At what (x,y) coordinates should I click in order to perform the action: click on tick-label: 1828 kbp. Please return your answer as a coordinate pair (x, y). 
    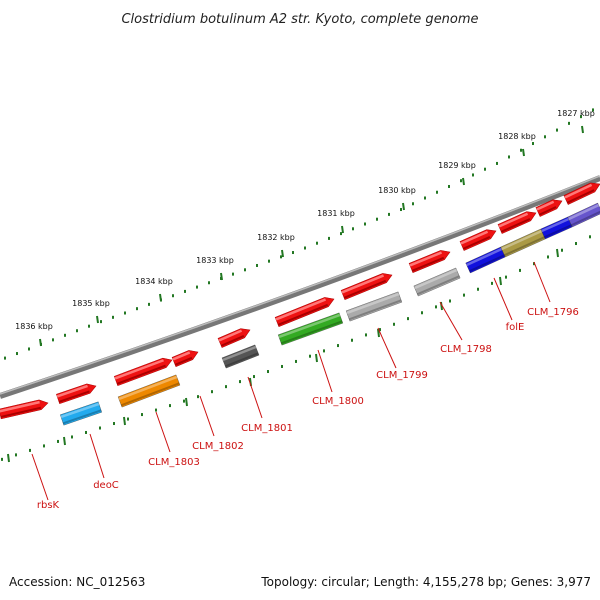
    Looking at the image, I should click on (517, 136).